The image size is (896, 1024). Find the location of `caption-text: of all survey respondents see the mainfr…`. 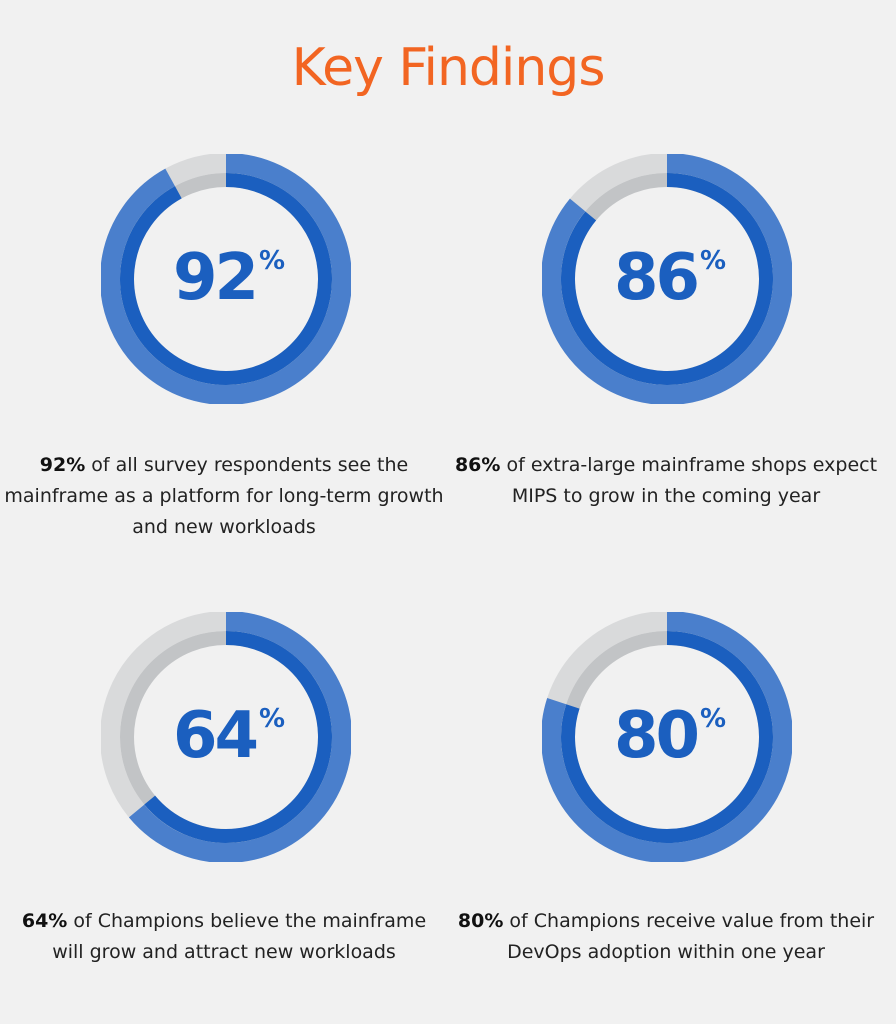

caption-text: of all survey respondents see the mainfr… is located at coordinates (224, 496).